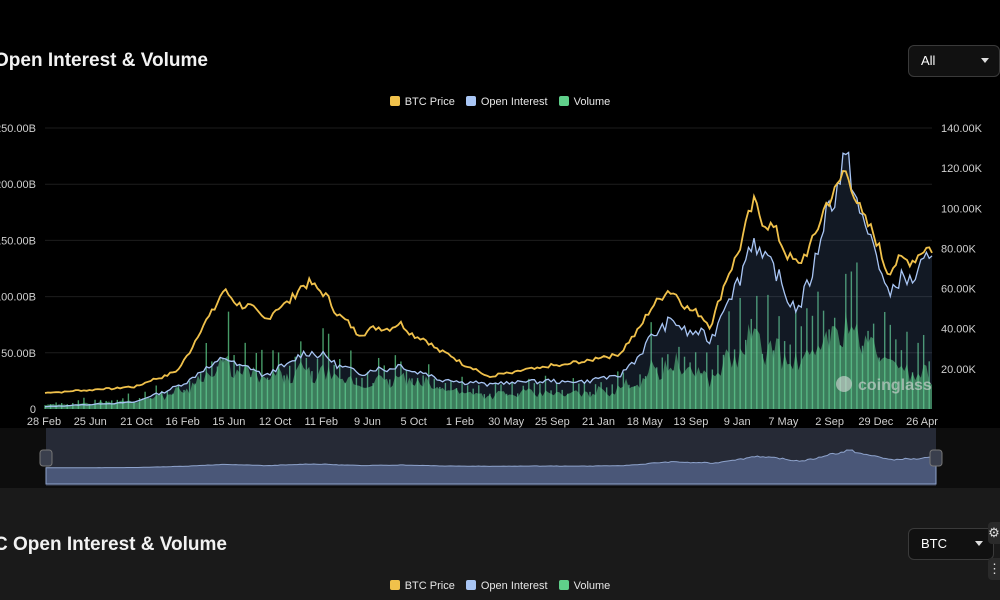  What do you see at coordinates (928, 60) in the screenshot?
I see `range-select-value: All` at bounding box center [928, 60].